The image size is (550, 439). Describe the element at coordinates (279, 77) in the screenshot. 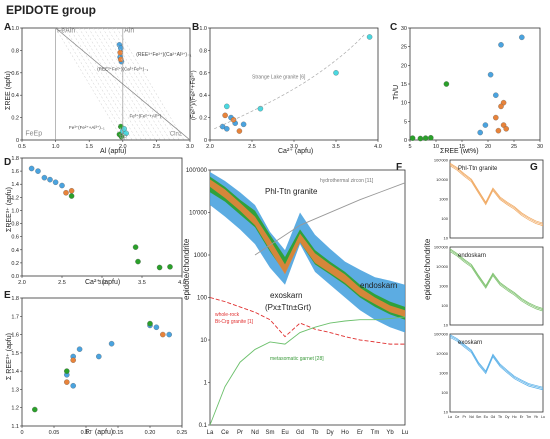

I see `label-strange-lake: Strange Lake granite [6]` at that location.